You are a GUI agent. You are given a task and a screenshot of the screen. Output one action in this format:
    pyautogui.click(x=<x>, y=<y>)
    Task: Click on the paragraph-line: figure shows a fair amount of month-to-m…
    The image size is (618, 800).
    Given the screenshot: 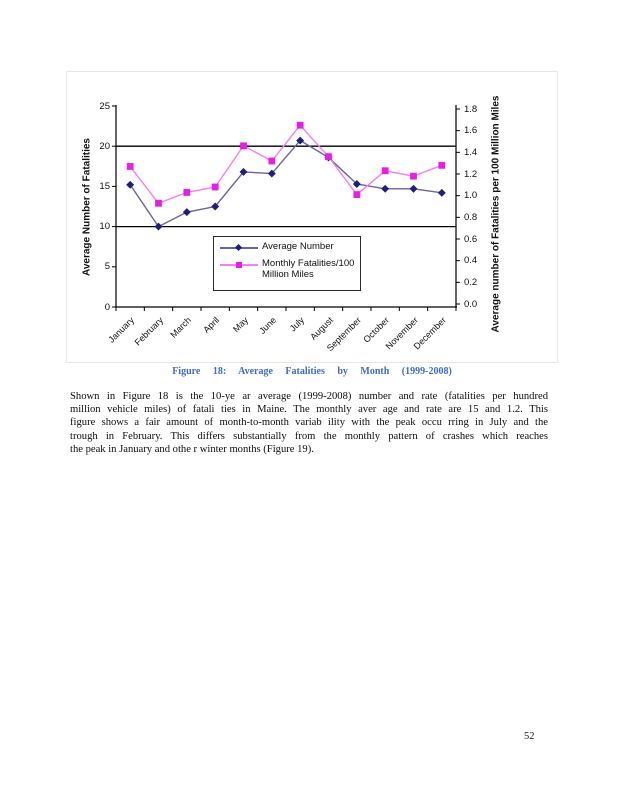 What is the action you would take?
    pyautogui.click(x=309, y=423)
    